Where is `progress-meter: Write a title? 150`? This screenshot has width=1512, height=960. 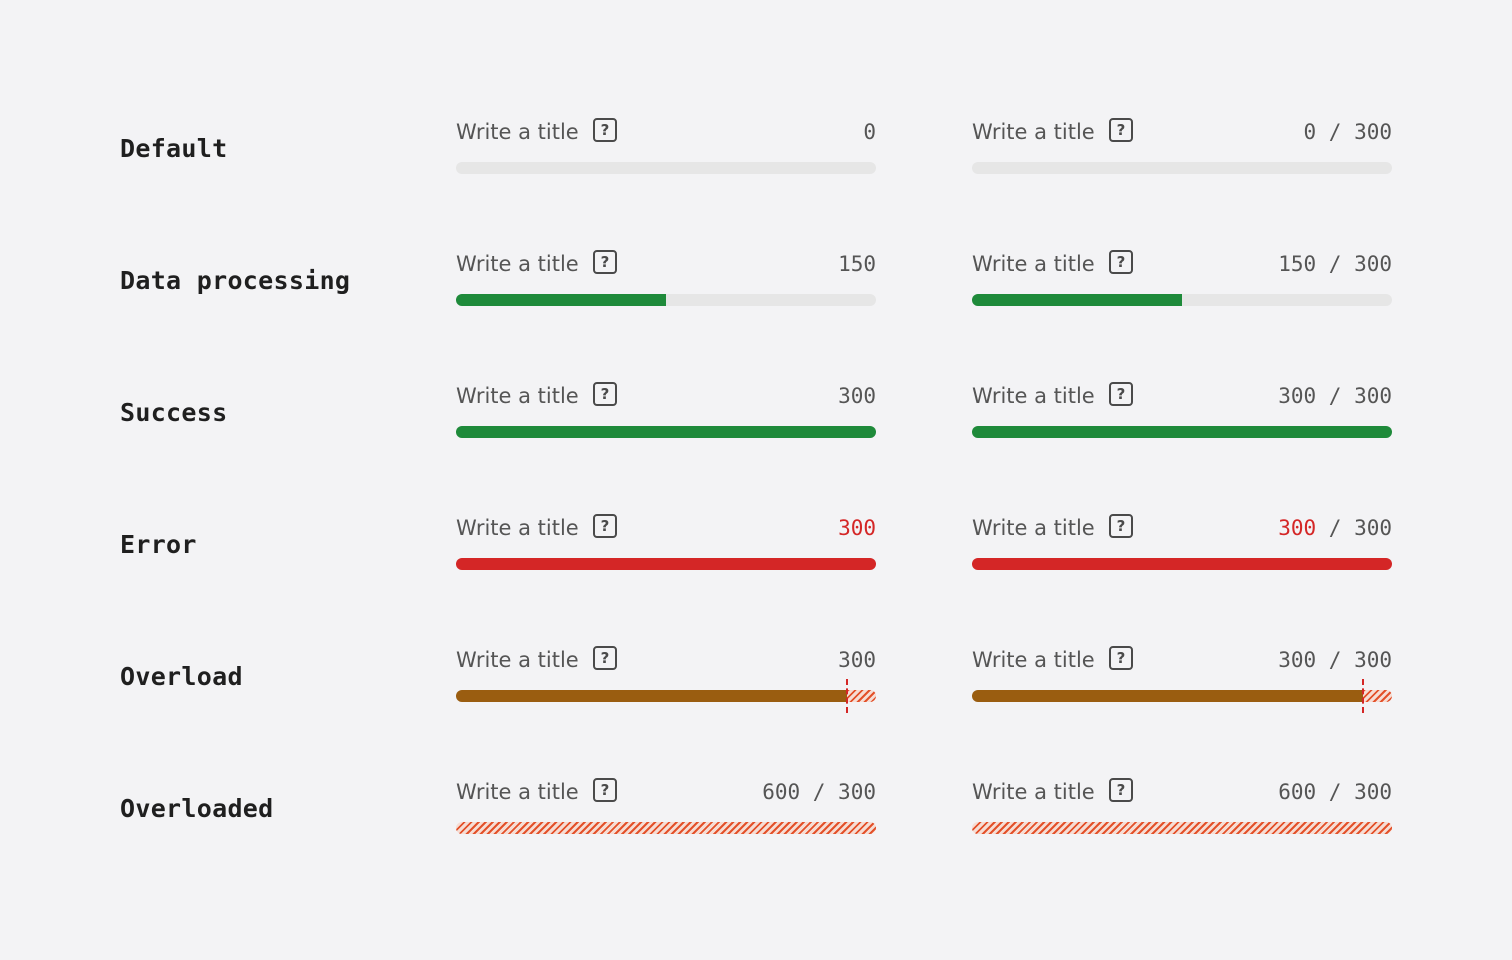
progress-meter: Write a title? 150 is located at coordinates (666, 278).